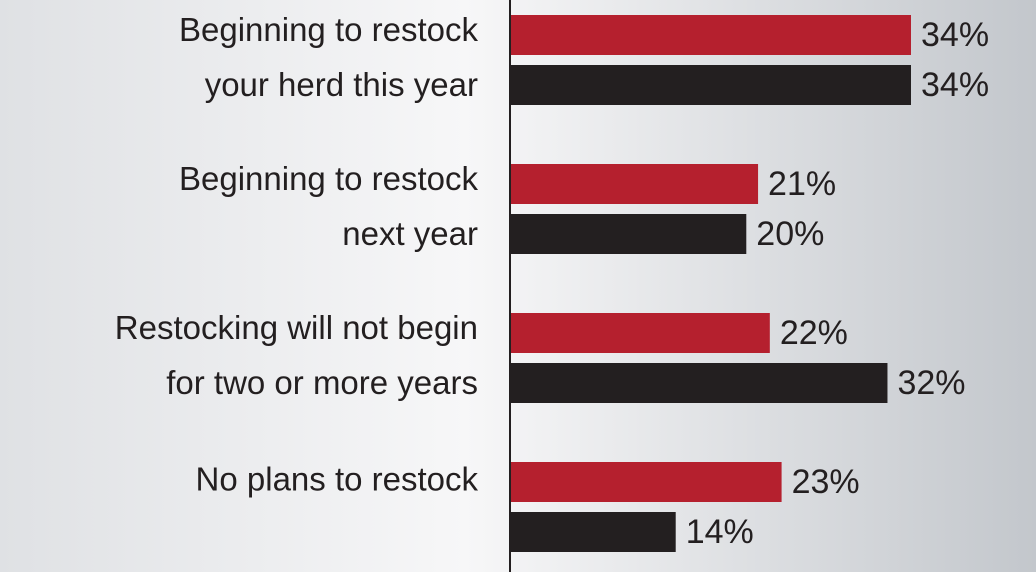 This screenshot has width=1036, height=572. Describe the element at coordinates (931, 383) in the screenshot. I see `value-label: 32%` at that location.